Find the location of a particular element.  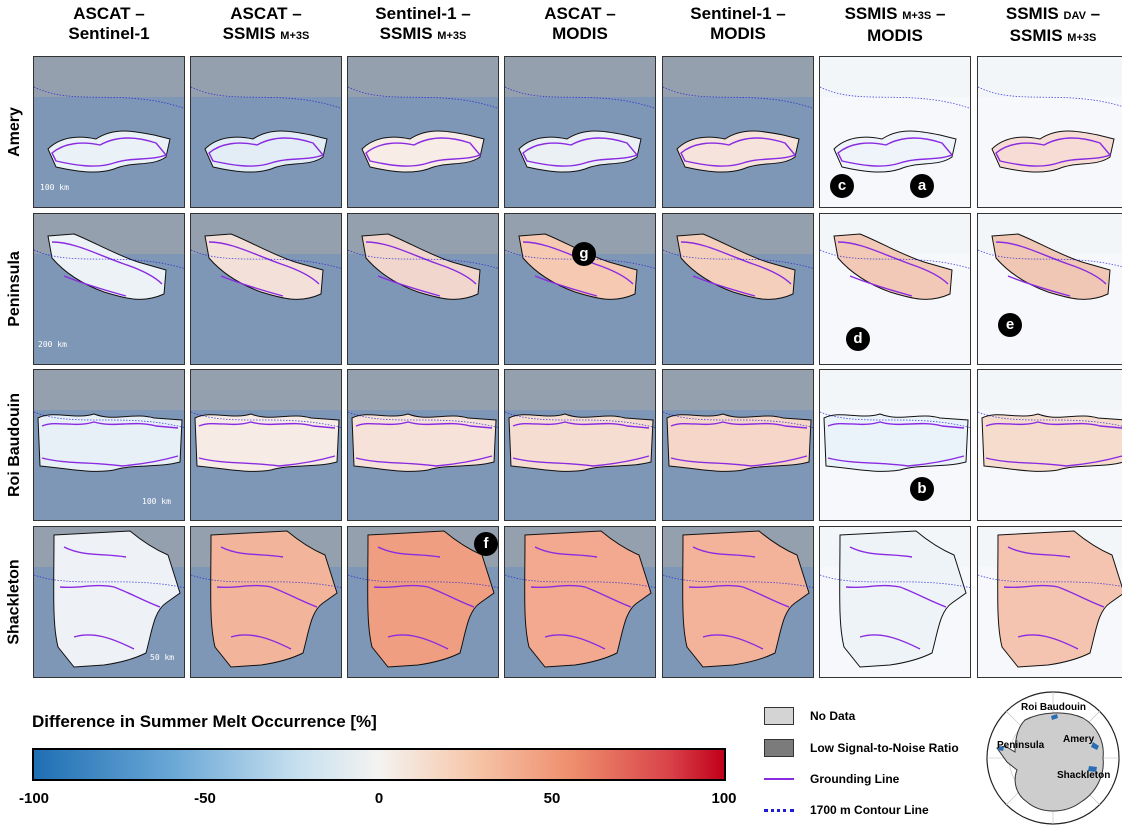

marker-b: b is located at coordinates (922, 489).